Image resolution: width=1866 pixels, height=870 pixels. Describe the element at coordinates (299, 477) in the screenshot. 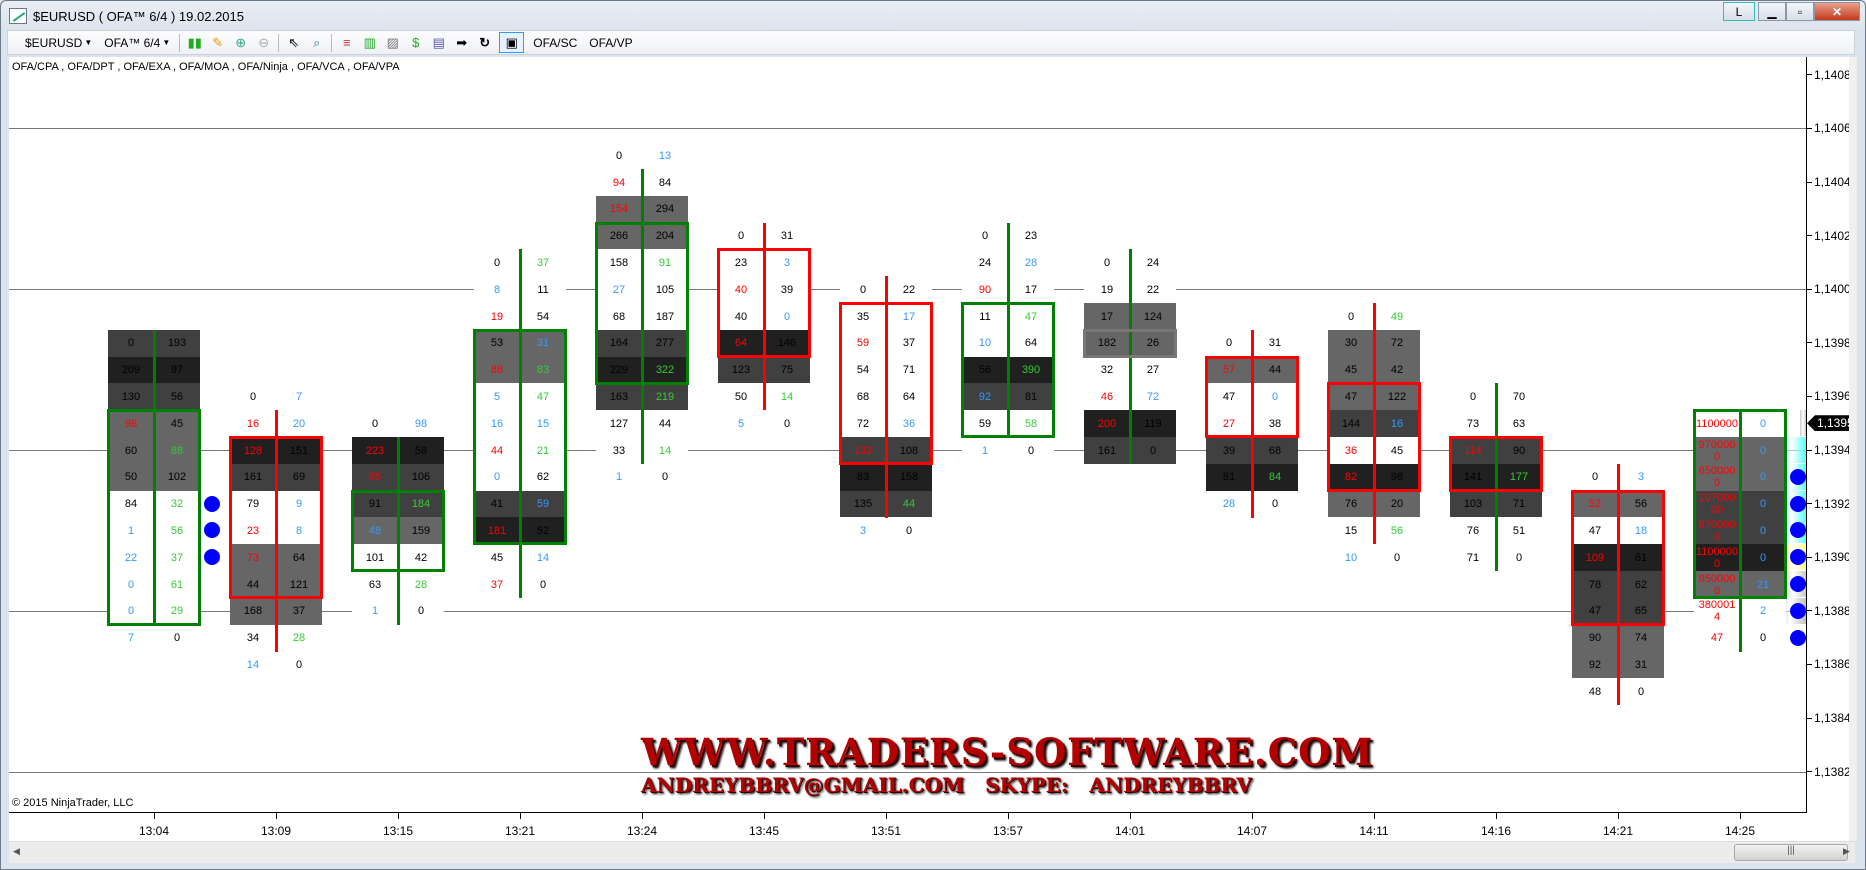

I see `ask-volume-cell: 69` at that location.